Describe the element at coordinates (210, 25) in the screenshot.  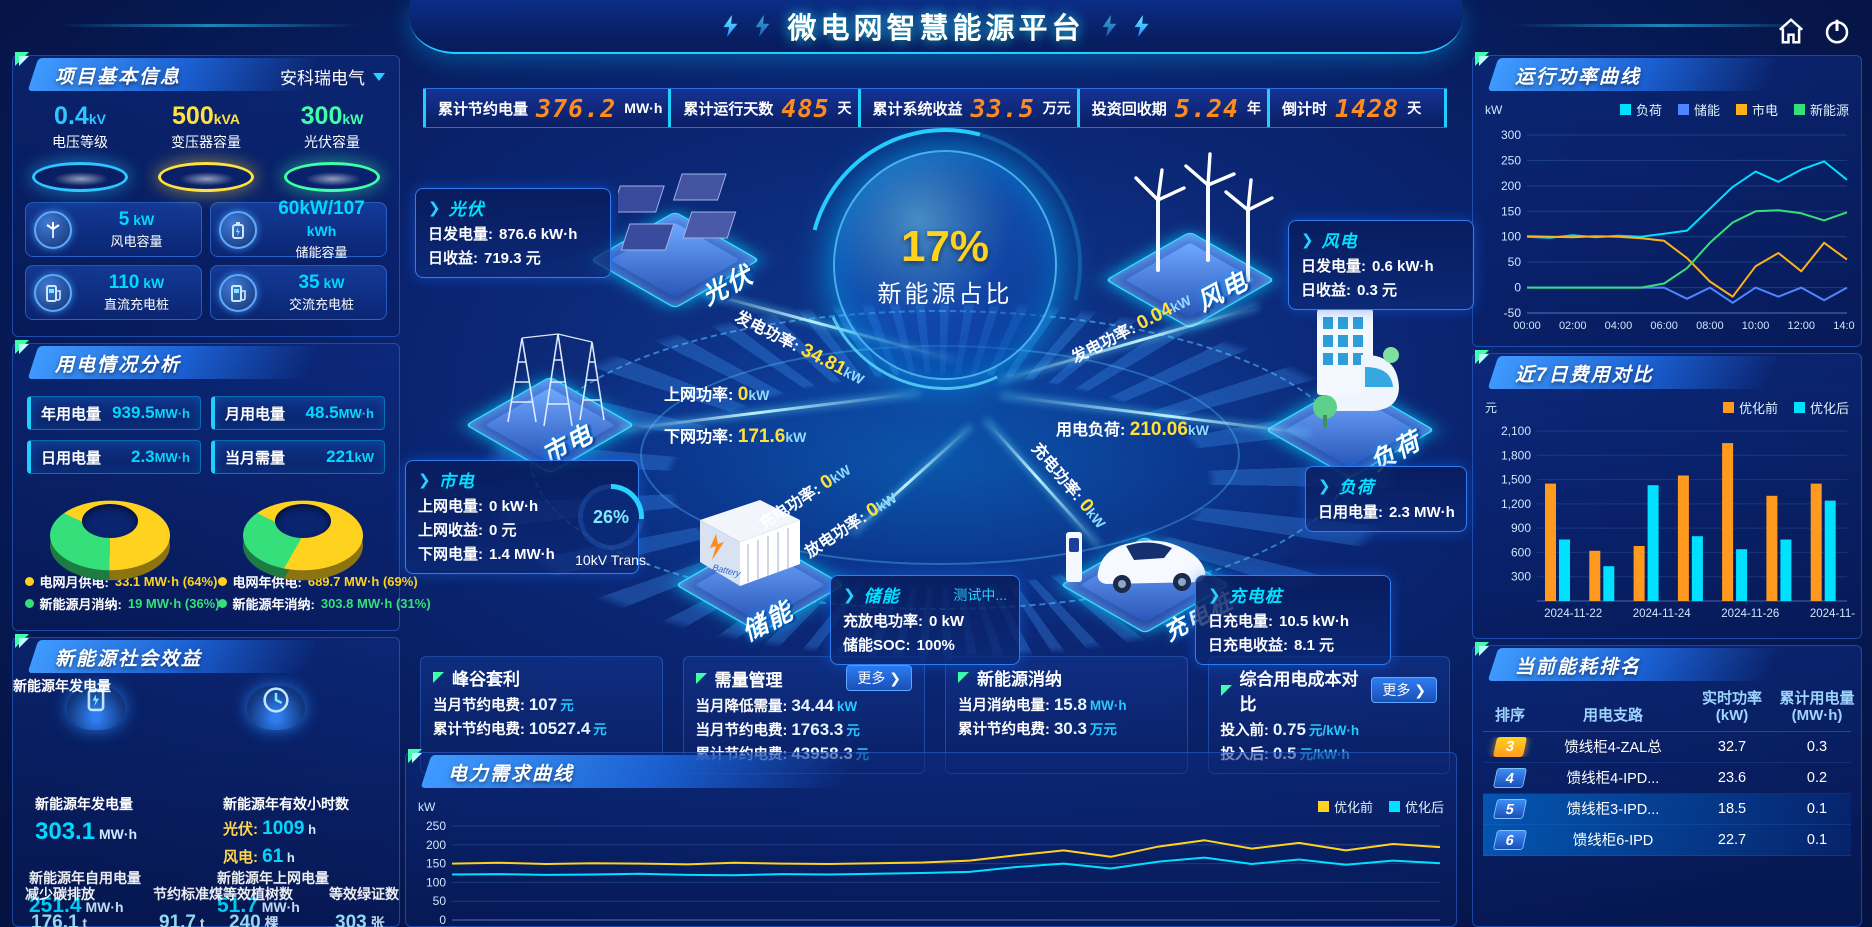
I see `header-decor-line-left` at that location.